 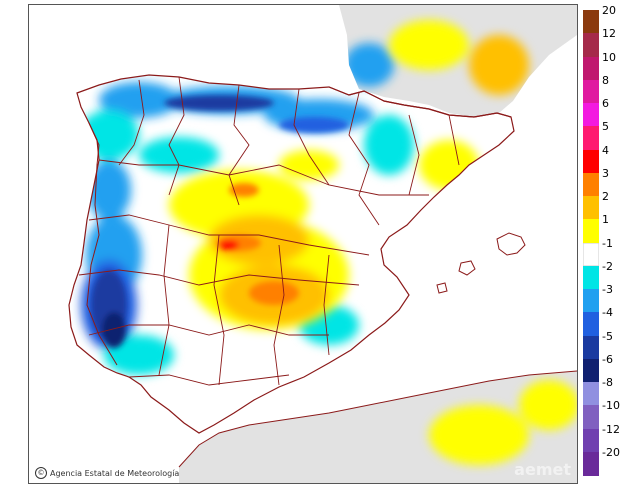 I want to click on credit-text: Agencia Estatal de Meteorología, so click(x=115, y=473).